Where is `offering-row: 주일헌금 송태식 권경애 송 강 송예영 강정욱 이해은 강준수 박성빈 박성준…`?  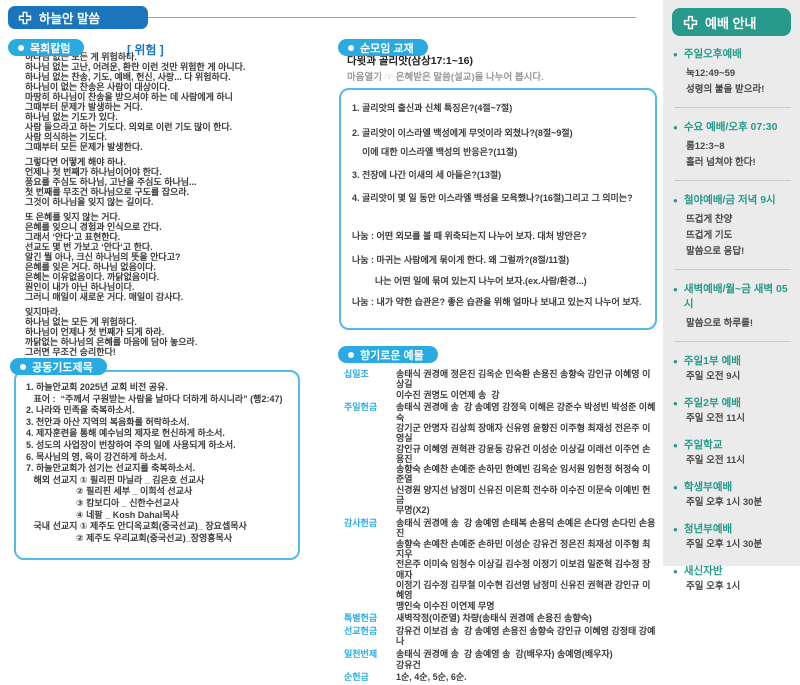 offering-row: 주일헌금 송태식 권경애 송 강 송예영 강정욱 이해은 강준수 박성빈 박성준… is located at coordinates (500, 458).